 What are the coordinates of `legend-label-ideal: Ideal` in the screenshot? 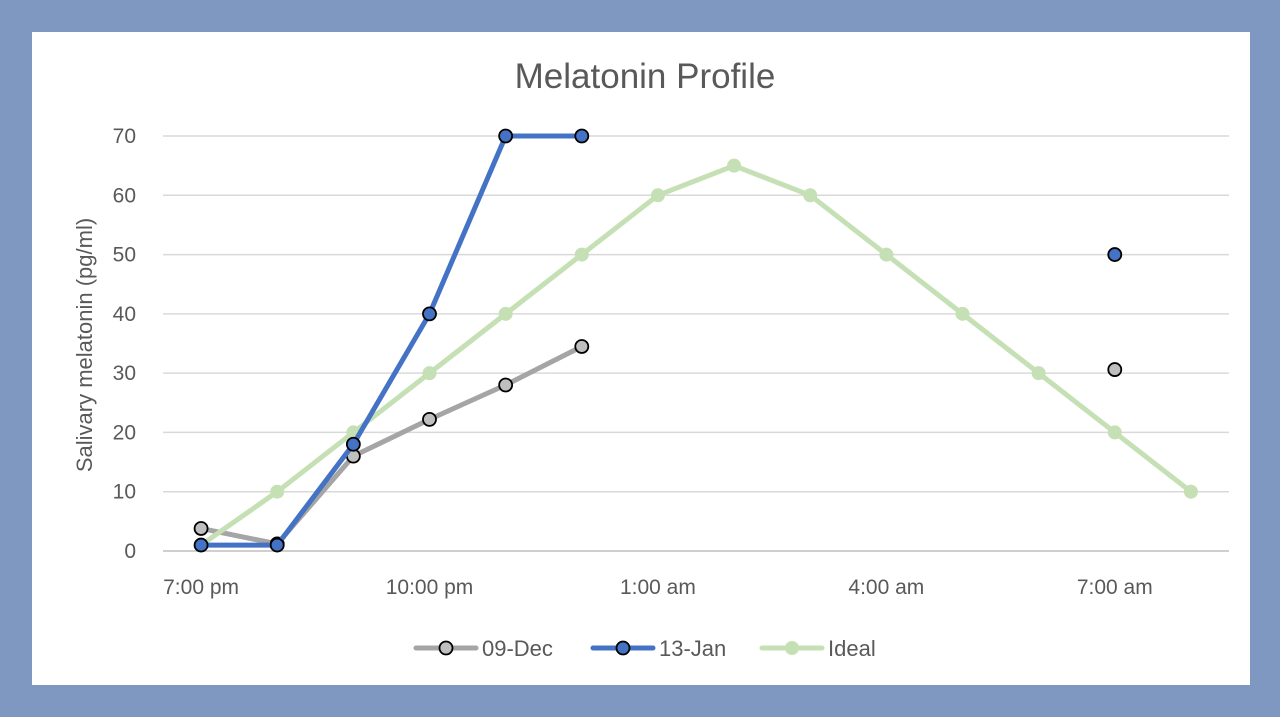 It's located at (852, 648).